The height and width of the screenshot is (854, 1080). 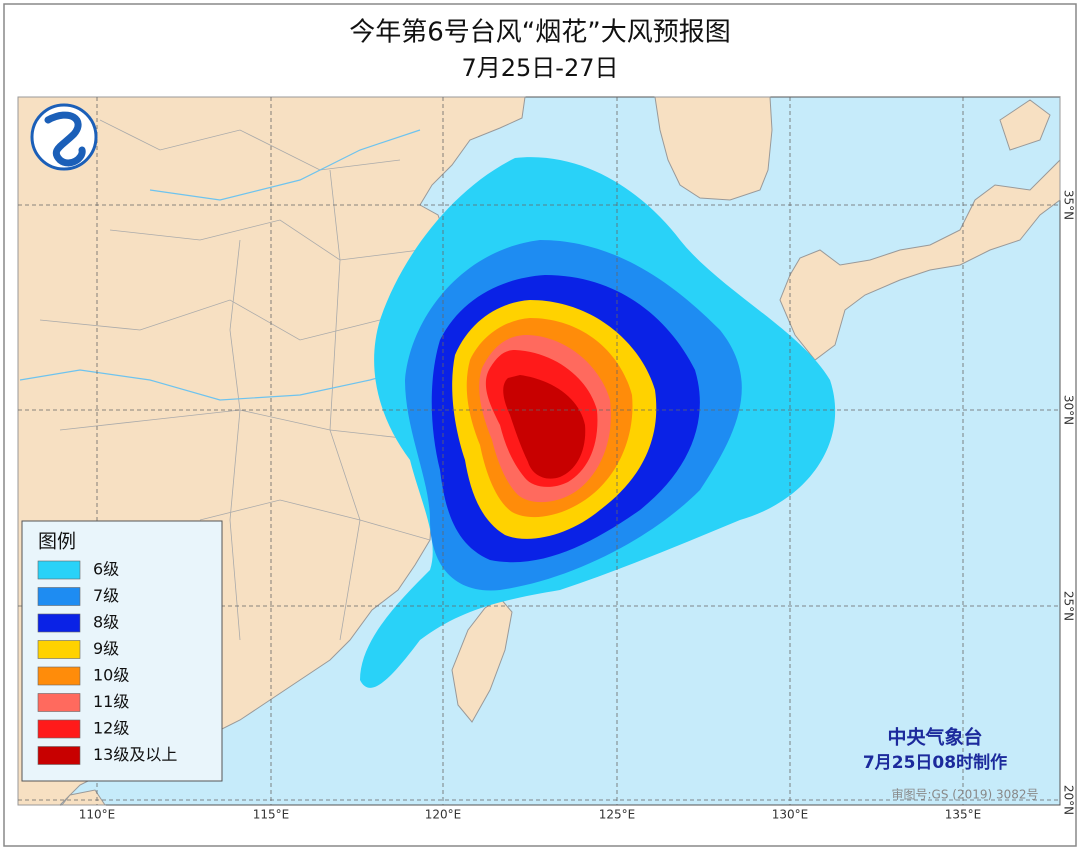 I want to click on subtitle: 7月25日-27日, so click(x=539, y=68).